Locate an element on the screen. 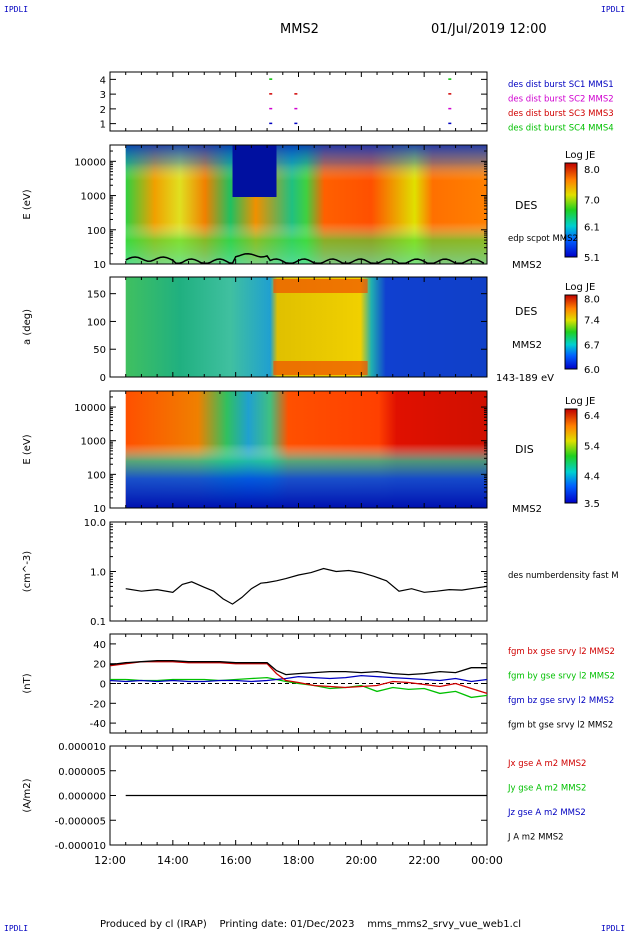 The width and height of the screenshot is (630, 934). y-tick-label: 20 is located at coordinates (99, 665).